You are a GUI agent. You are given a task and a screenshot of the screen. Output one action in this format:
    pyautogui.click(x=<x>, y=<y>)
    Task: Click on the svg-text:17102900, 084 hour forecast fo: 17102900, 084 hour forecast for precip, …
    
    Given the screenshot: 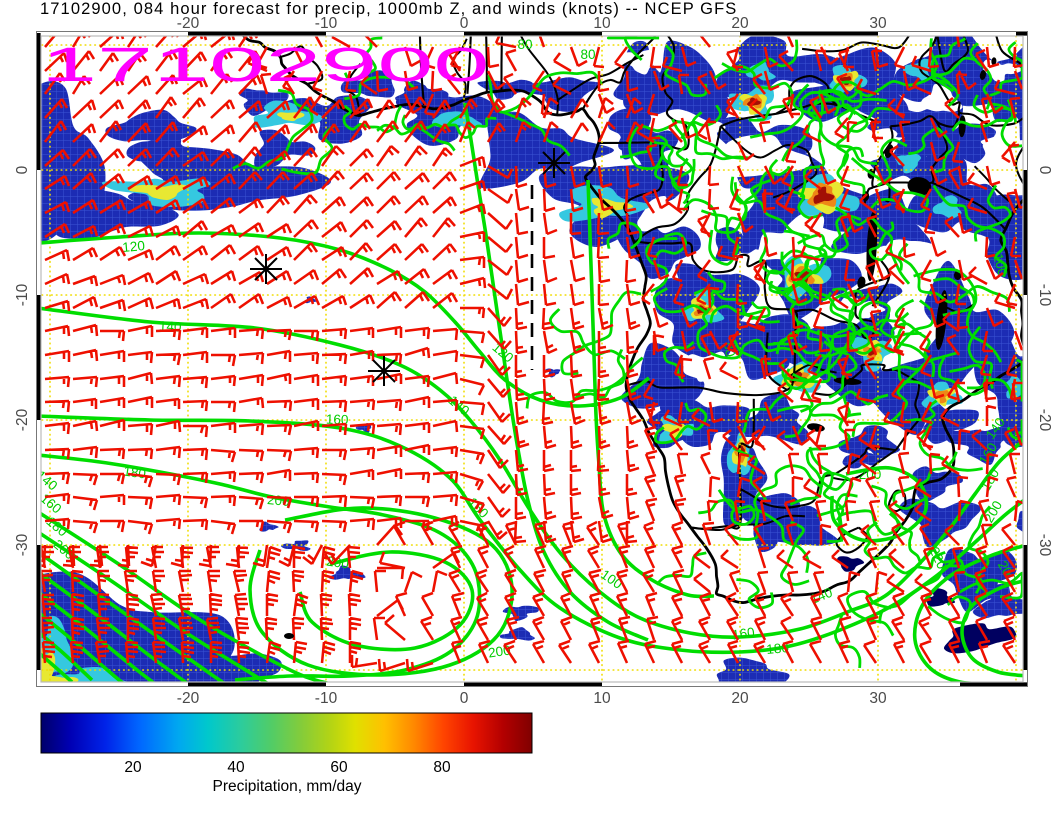 What is the action you would take?
    pyautogui.click(x=388, y=9)
    